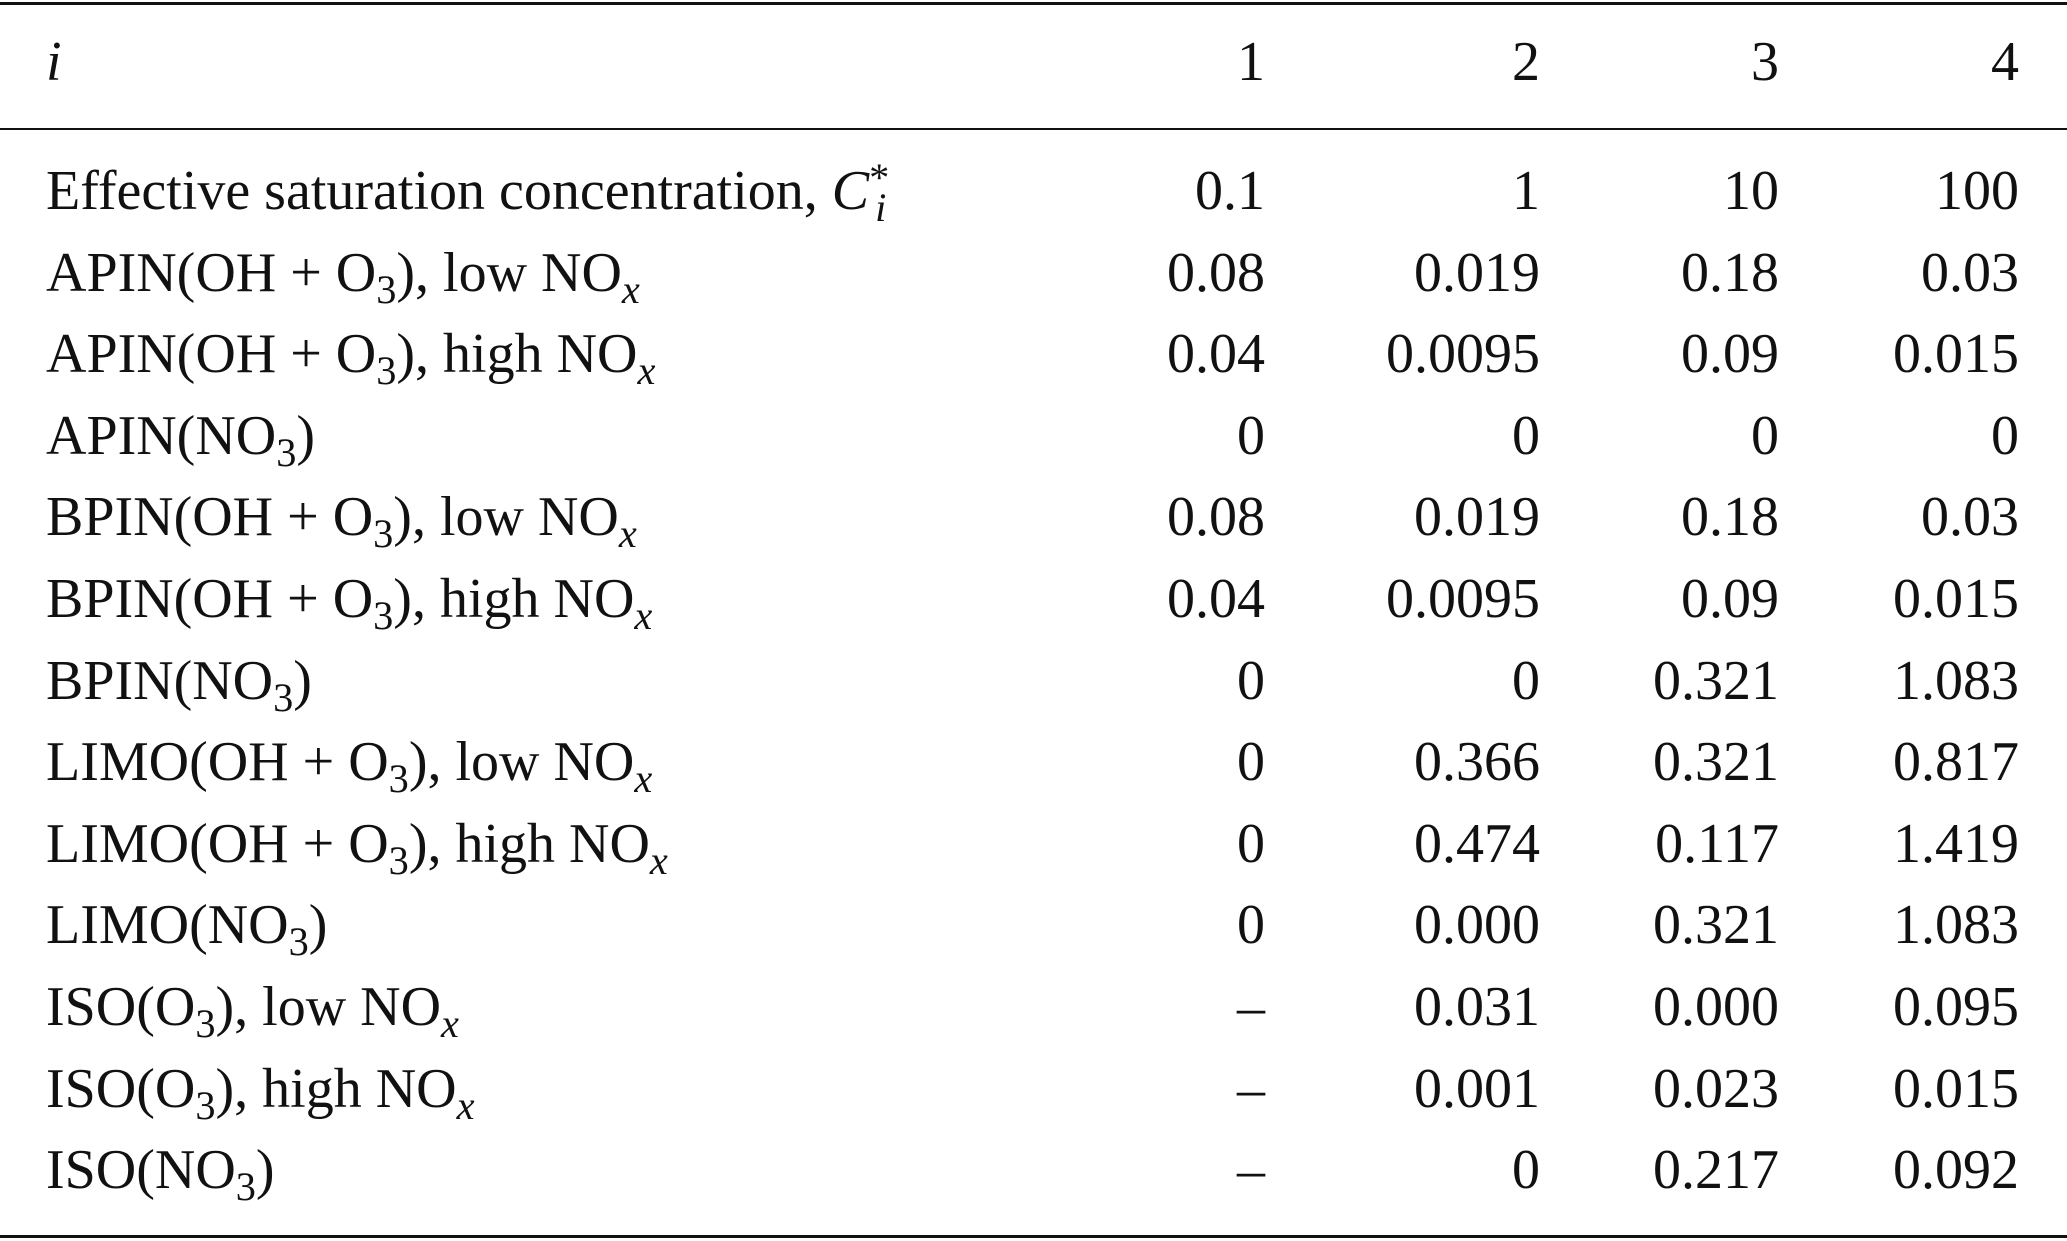 The height and width of the screenshot is (1241, 2067). I want to click on row-label: ISO(O3), low NOx, so click(252, 1010).